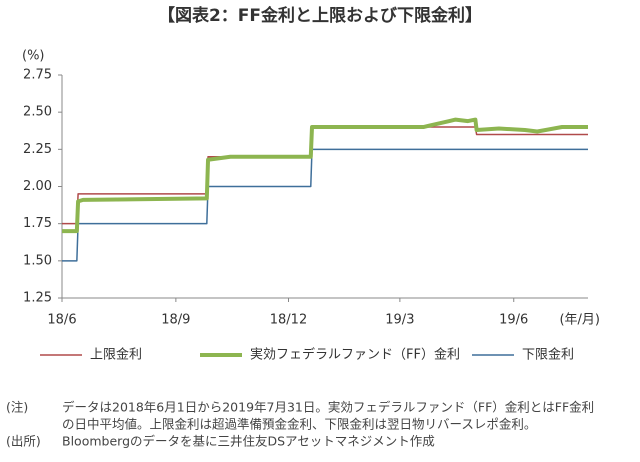 The image size is (640, 462). Describe the element at coordinates (299, 424) in the screenshot. I see `note-text: の日中平均値。上限金利は超過準備預金金利、下限金利は翌日物リバースレポ金利。` at that location.